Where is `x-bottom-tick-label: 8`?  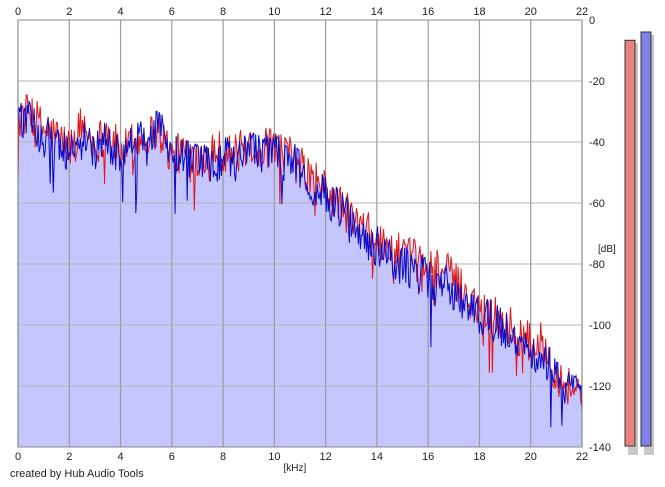
x-bottom-tick-label: 8 is located at coordinates (223, 457).